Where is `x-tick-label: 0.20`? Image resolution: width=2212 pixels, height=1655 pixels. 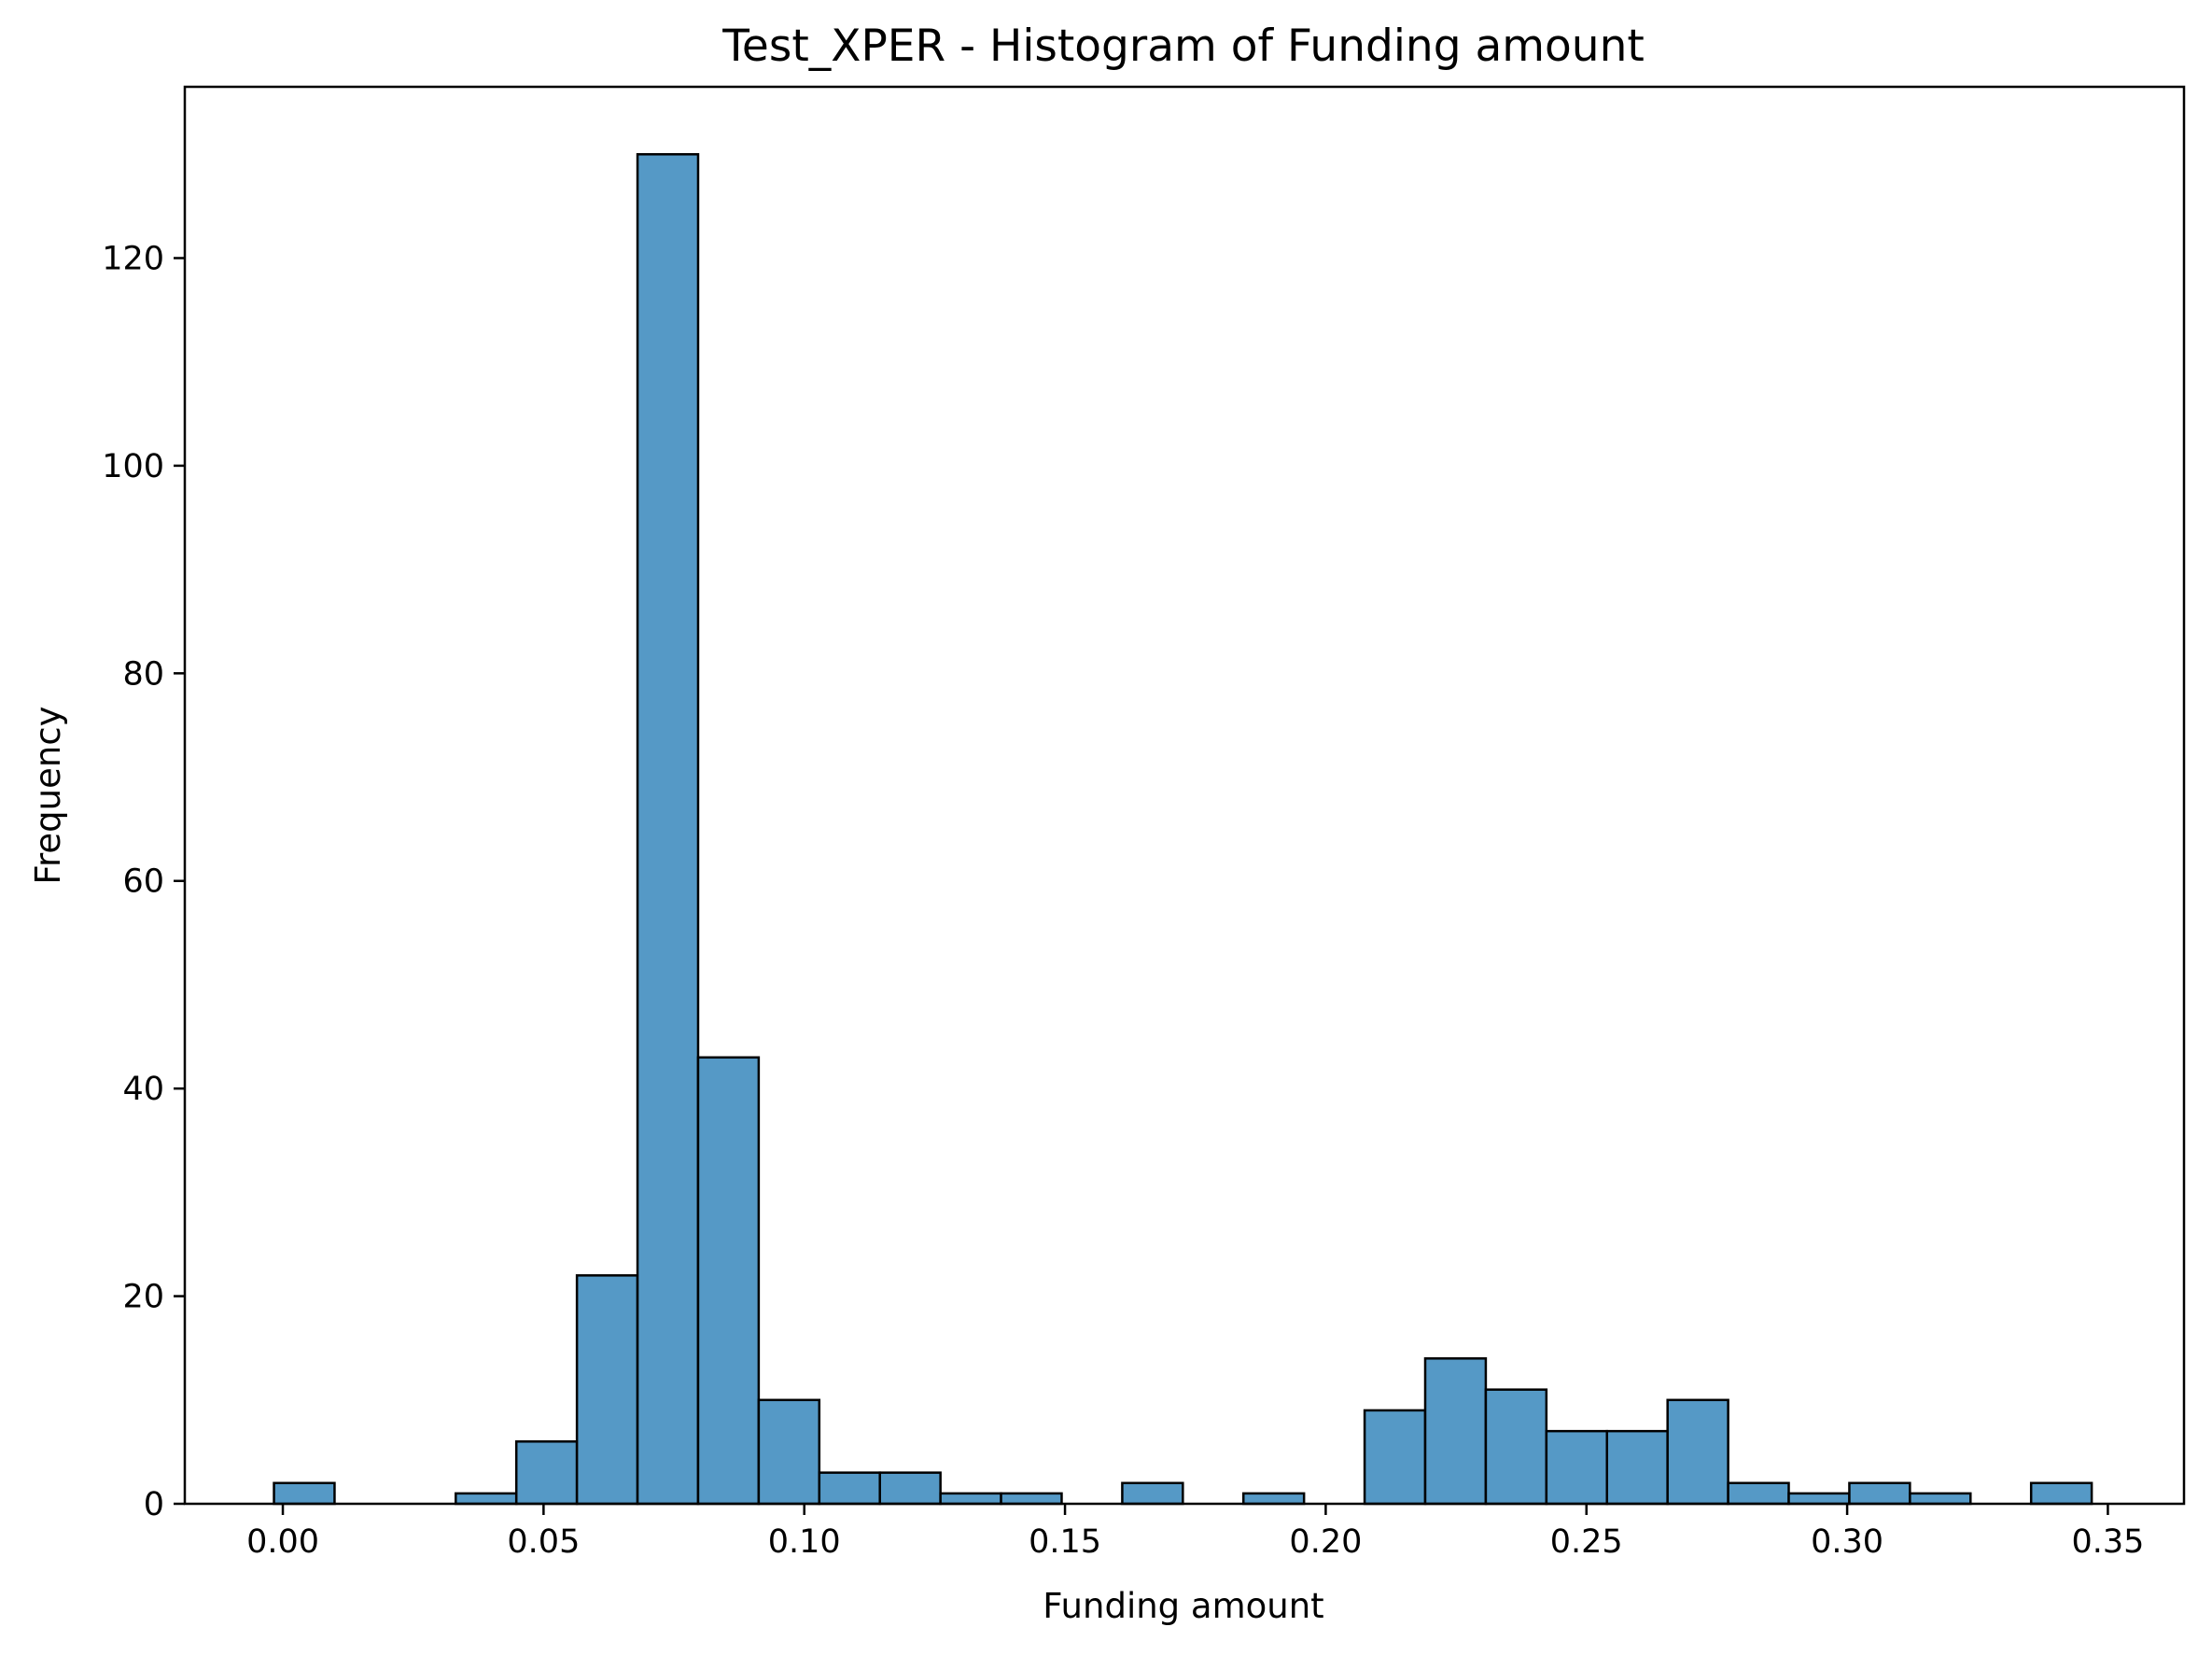
x-tick-label: 0.20 is located at coordinates (1325, 1542).